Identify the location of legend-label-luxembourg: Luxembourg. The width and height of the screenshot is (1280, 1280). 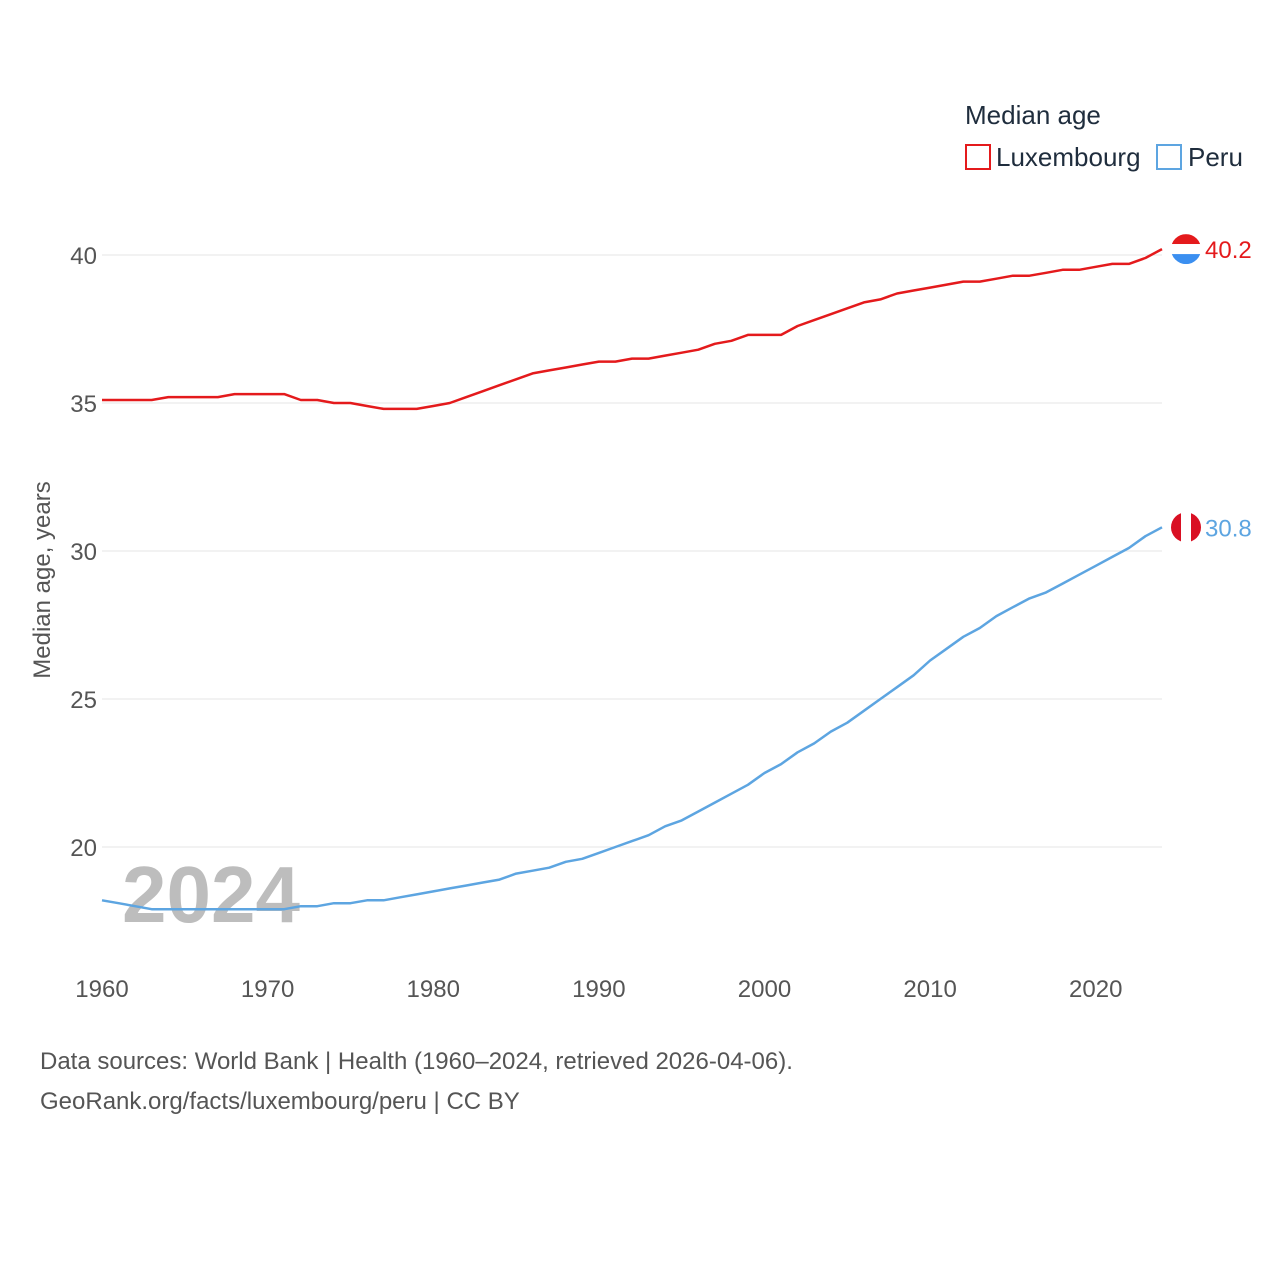
(1068, 157).